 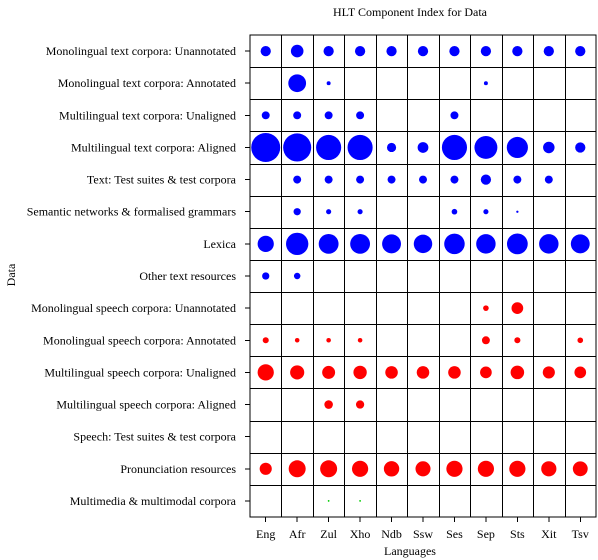 What do you see at coordinates (328, 534) in the screenshot?
I see `column-label: Zul` at bounding box center [328, 534].